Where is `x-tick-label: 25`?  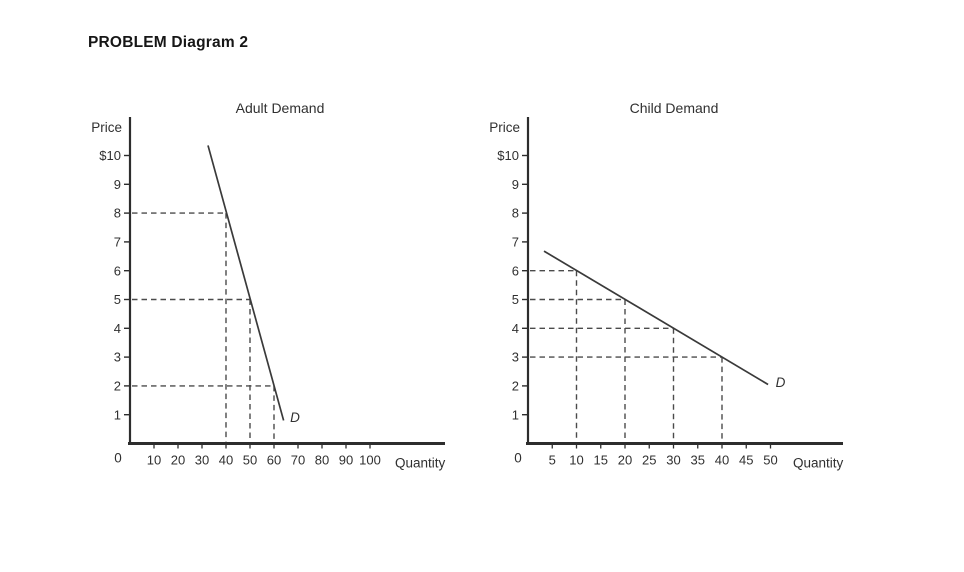
x-tick-label: 25 is located at coordinates (649, 460).